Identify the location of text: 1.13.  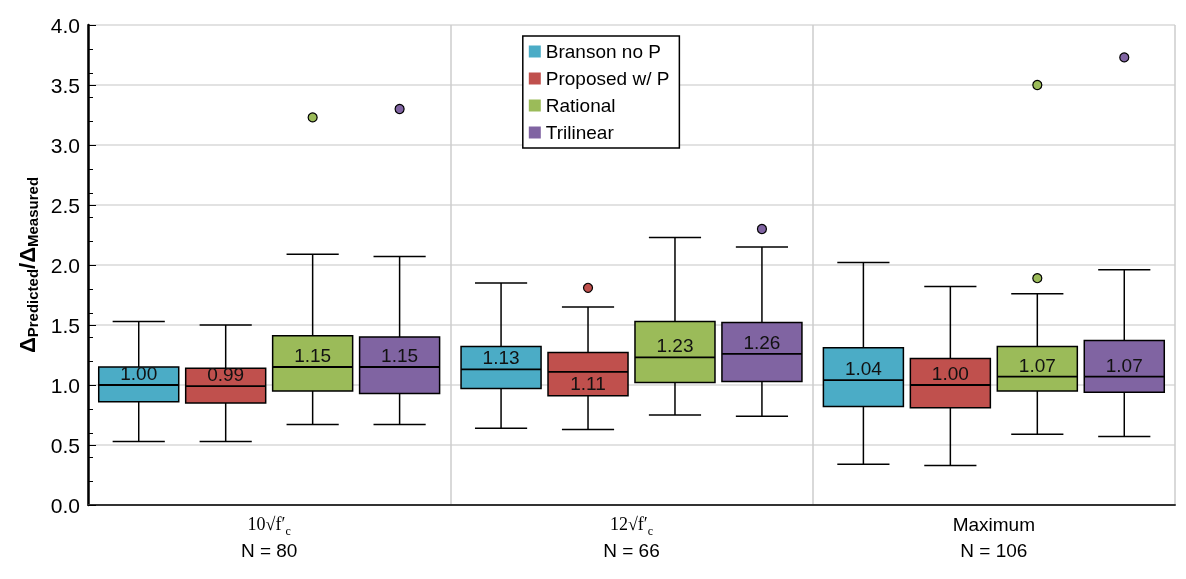
(501, 358).